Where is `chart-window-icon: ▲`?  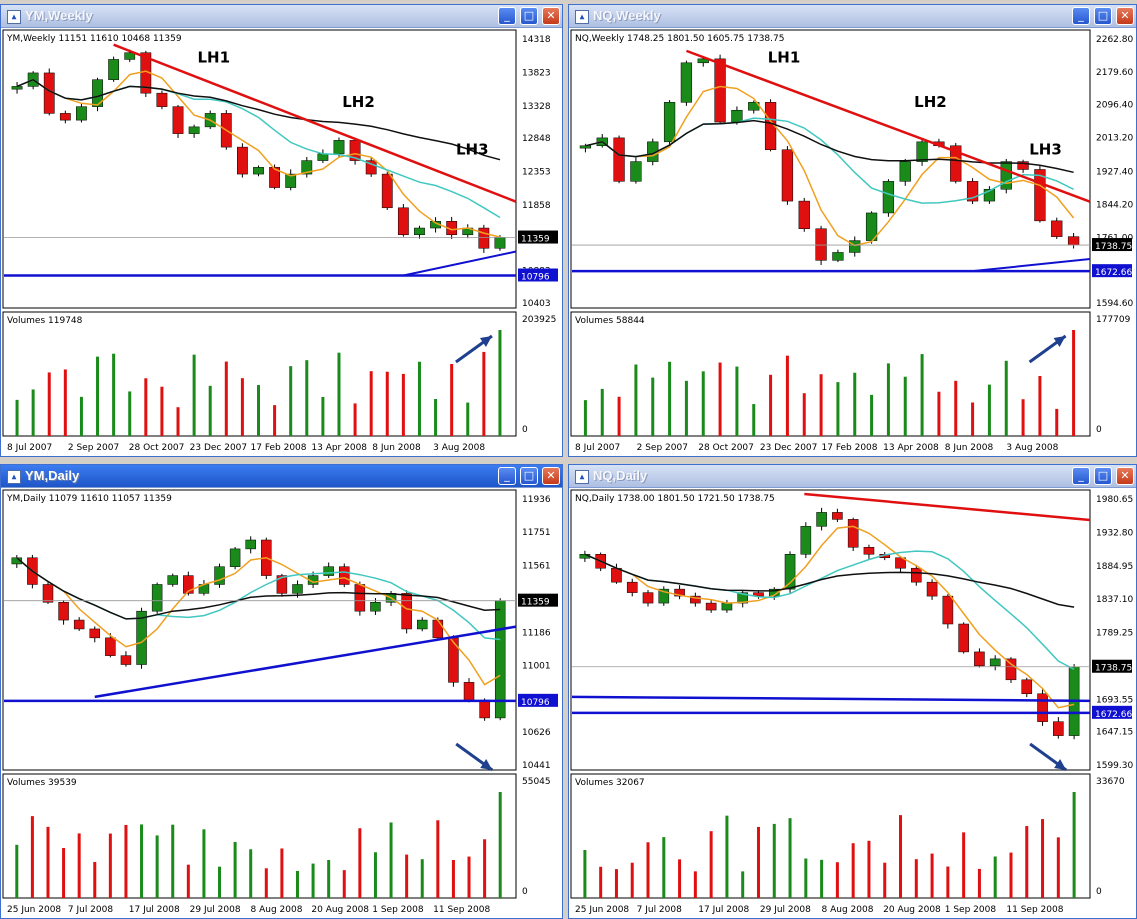 chart-window-icon: ▲ is located at coordinates (14, 477).